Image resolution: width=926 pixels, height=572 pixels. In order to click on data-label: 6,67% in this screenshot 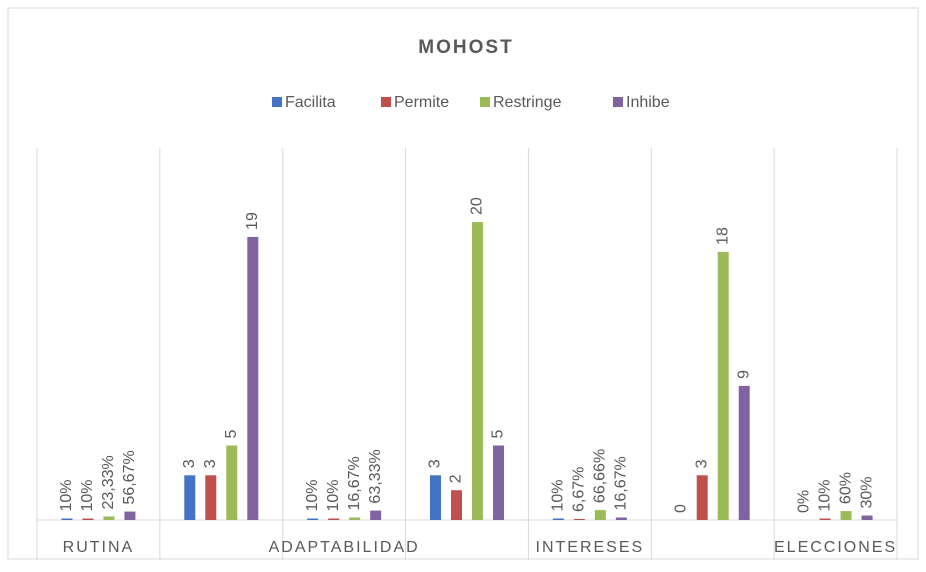, I will do `click(579, 489)`.